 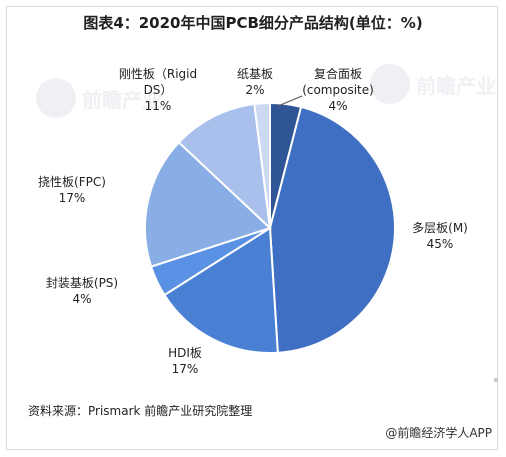 What do you see at coordinates (158, 90) in the screenshot?
I see `slice-name-label: DS）` at bounding box center [158, 90].